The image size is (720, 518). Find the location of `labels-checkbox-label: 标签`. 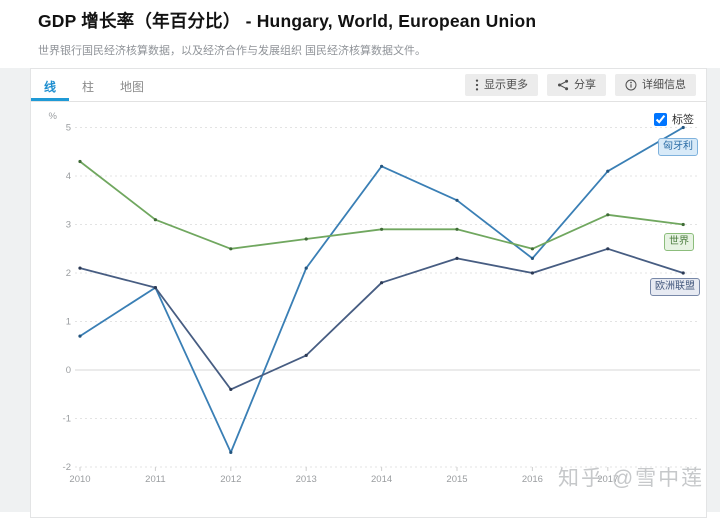

labels-checkbox-label: 标签 is located at coordinates (683, 120).